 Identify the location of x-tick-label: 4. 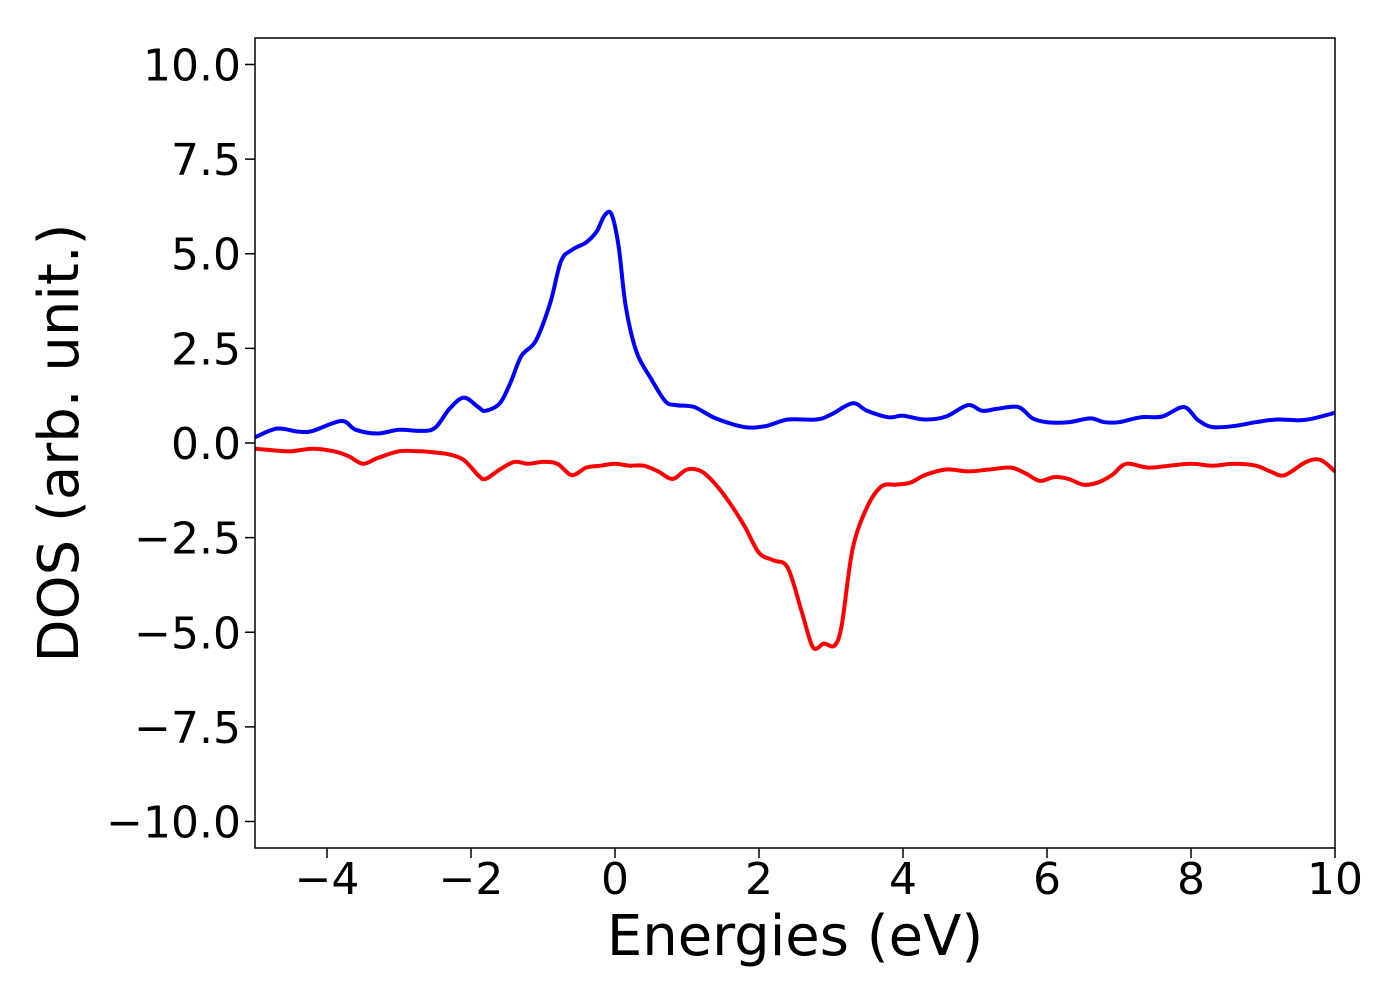
(903, 879).